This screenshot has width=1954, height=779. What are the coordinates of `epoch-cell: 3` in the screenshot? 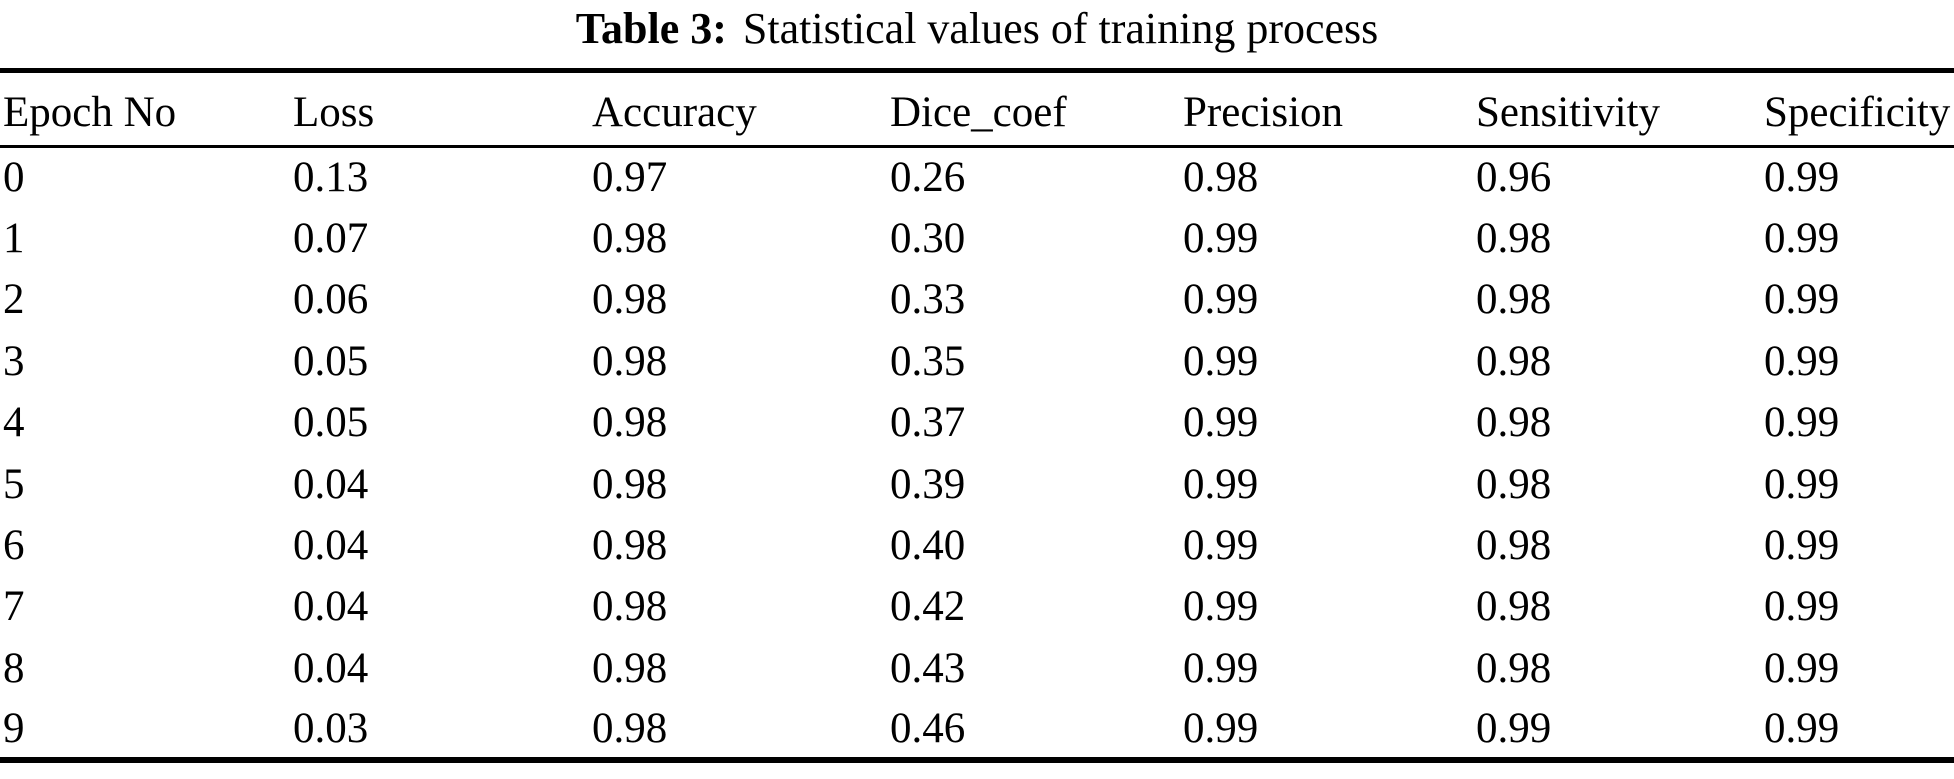 It's located at (14, 361).